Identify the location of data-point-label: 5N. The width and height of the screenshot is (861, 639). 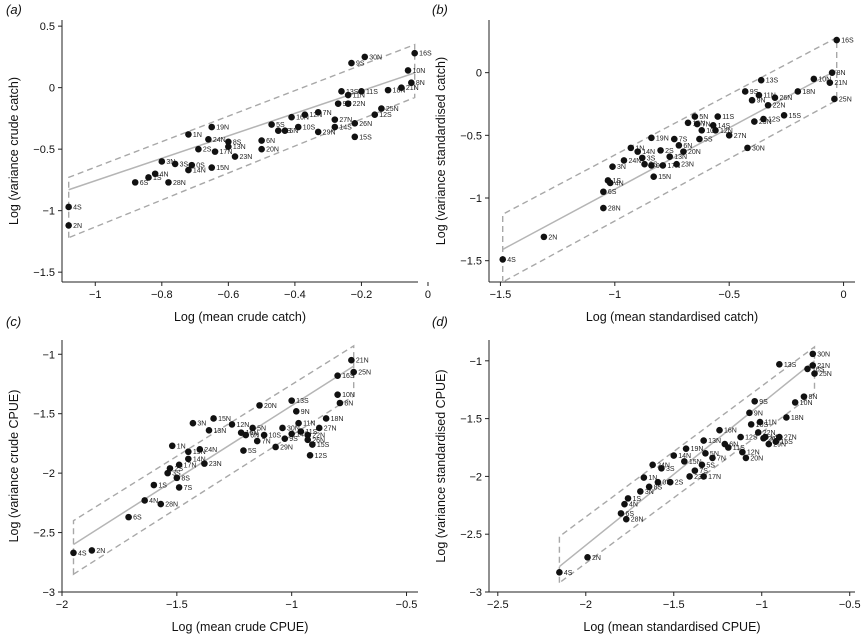
(703, 117).